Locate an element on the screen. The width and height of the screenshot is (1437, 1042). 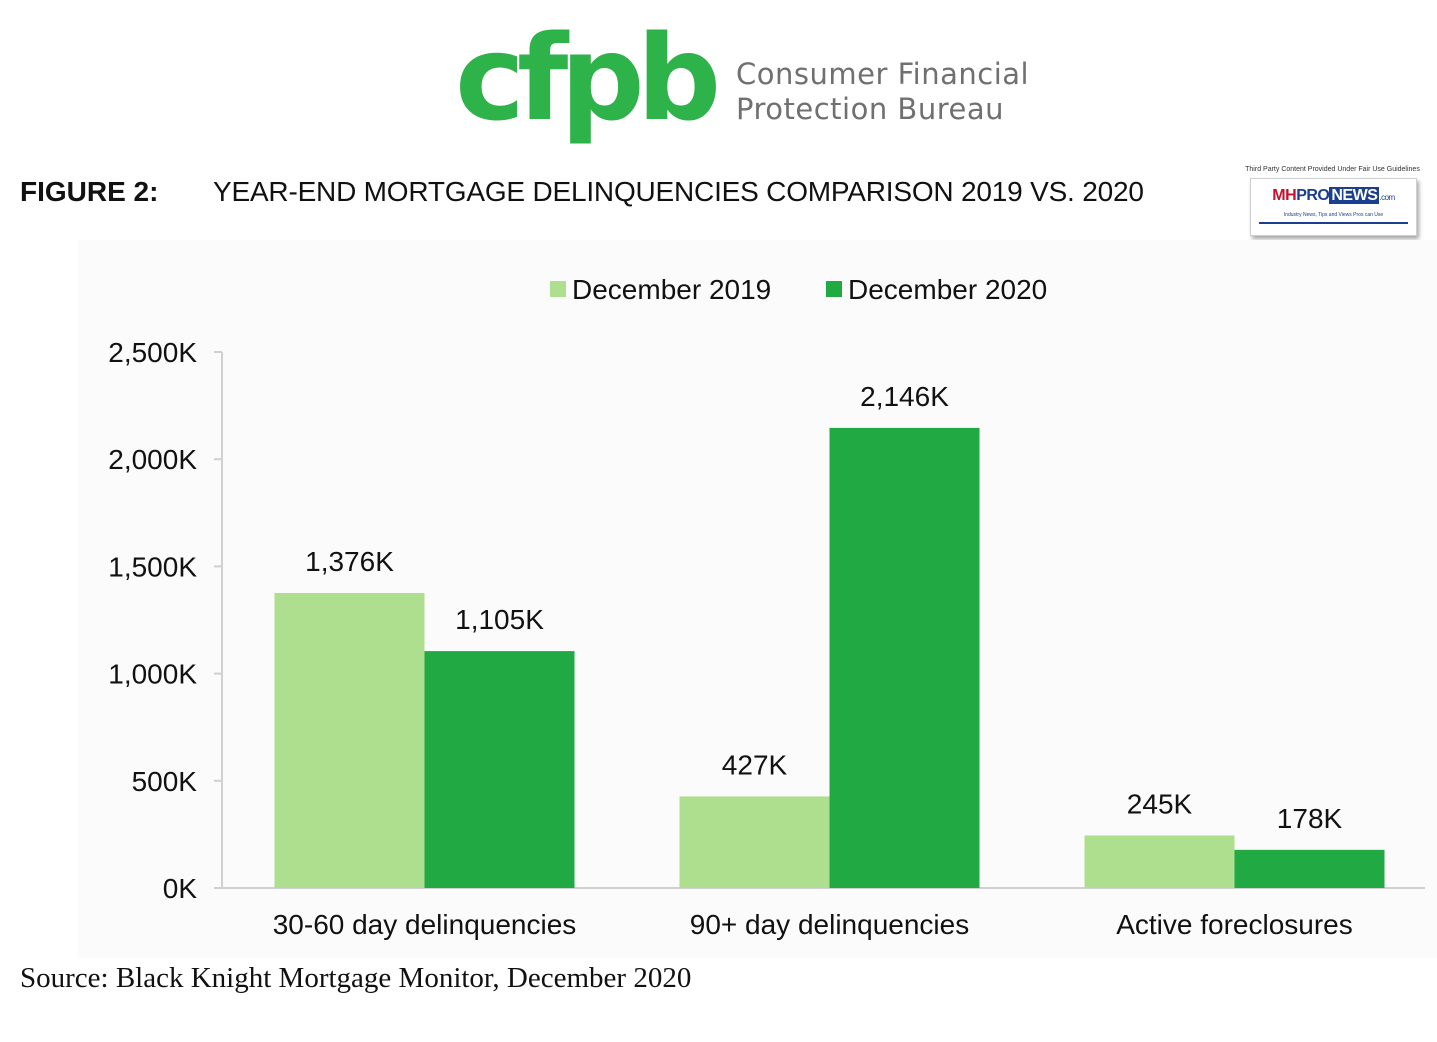
badge-brand-com: .com is located at coordinates (1387, 197).